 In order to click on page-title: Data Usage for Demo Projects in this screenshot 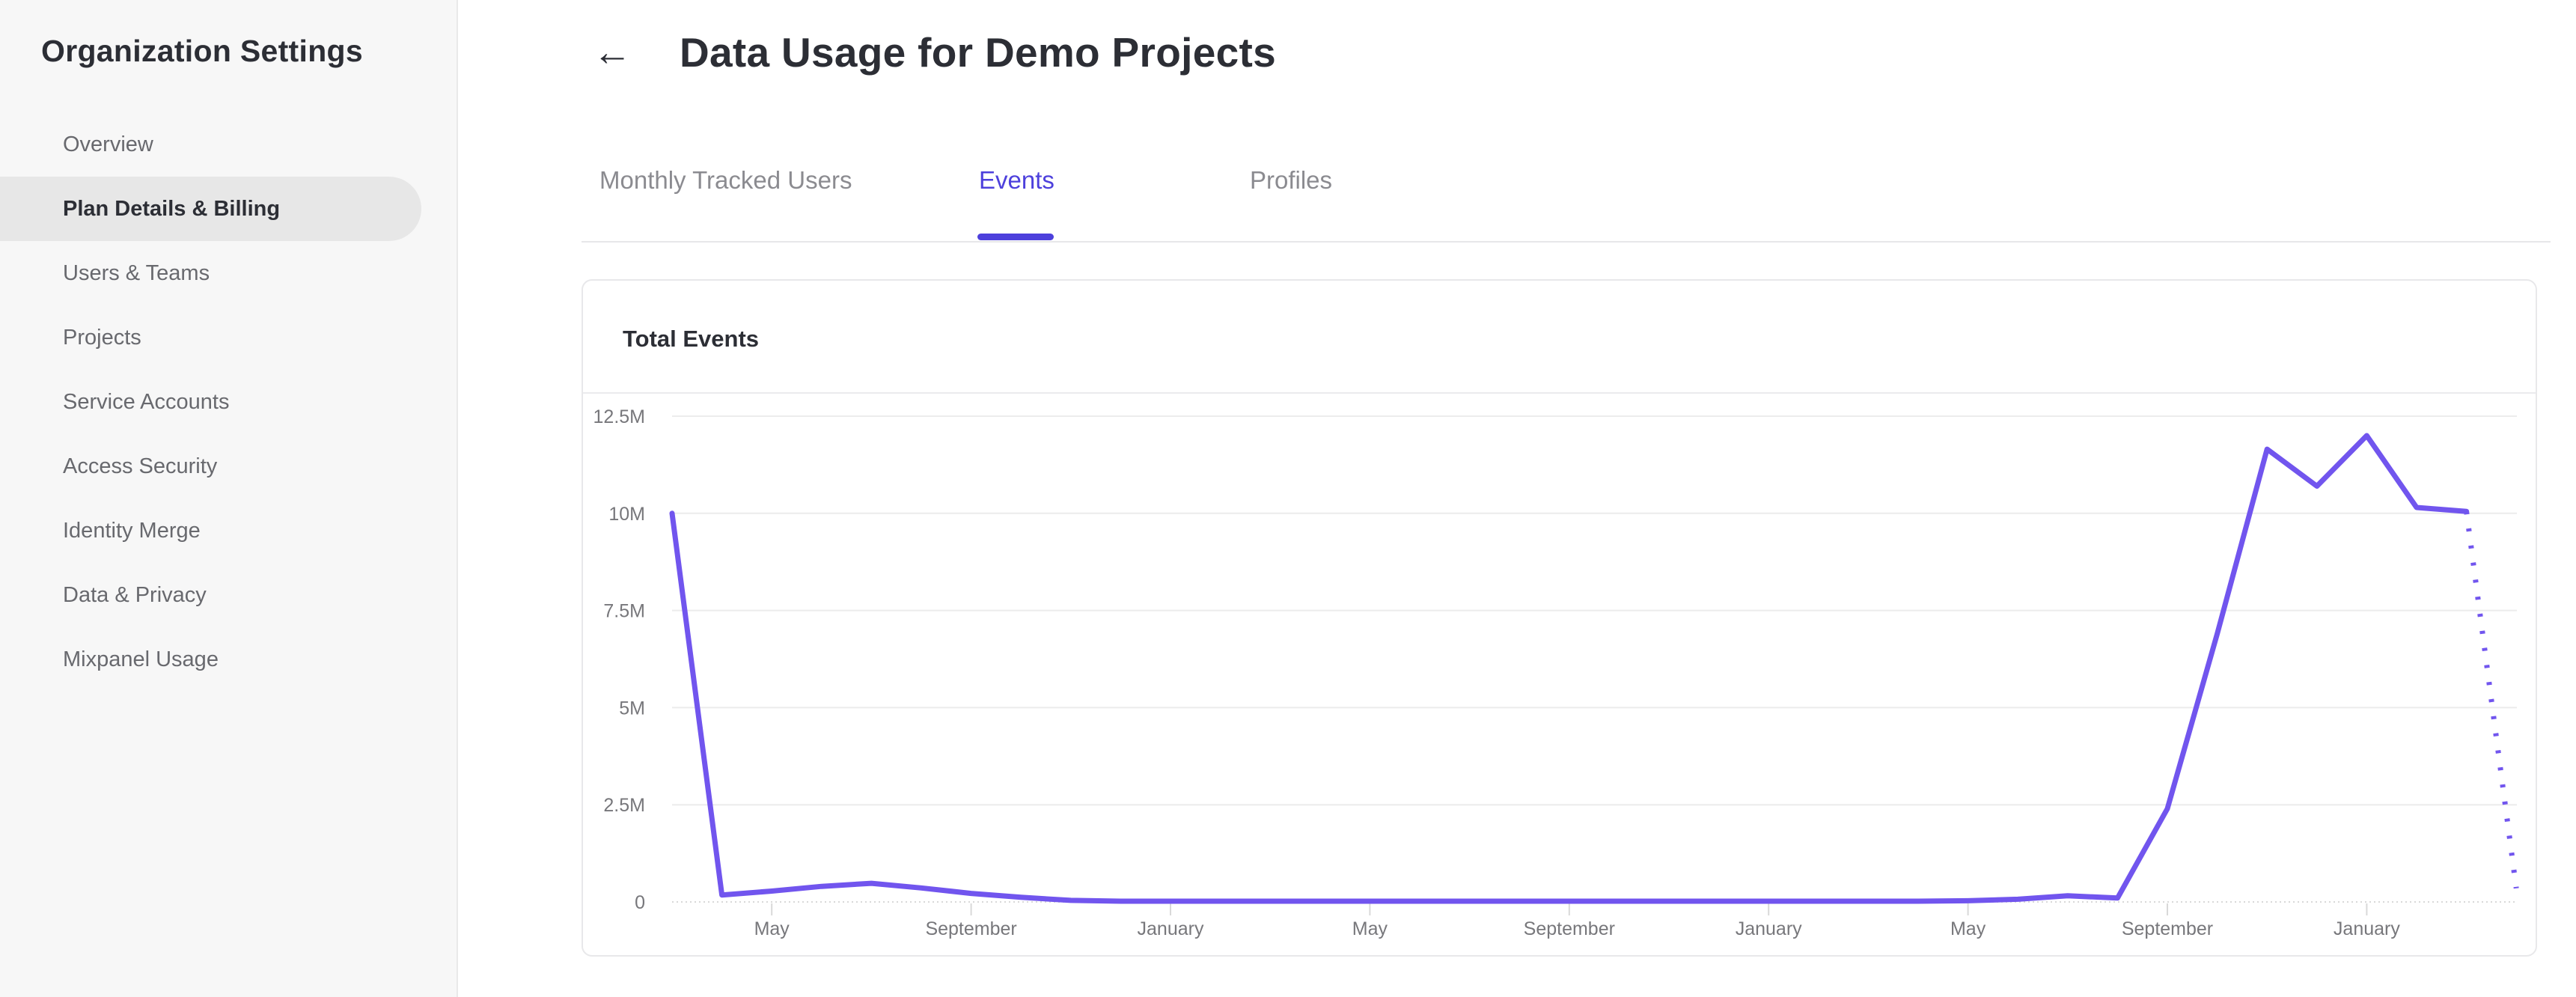, I will do `click(978, 53)`.